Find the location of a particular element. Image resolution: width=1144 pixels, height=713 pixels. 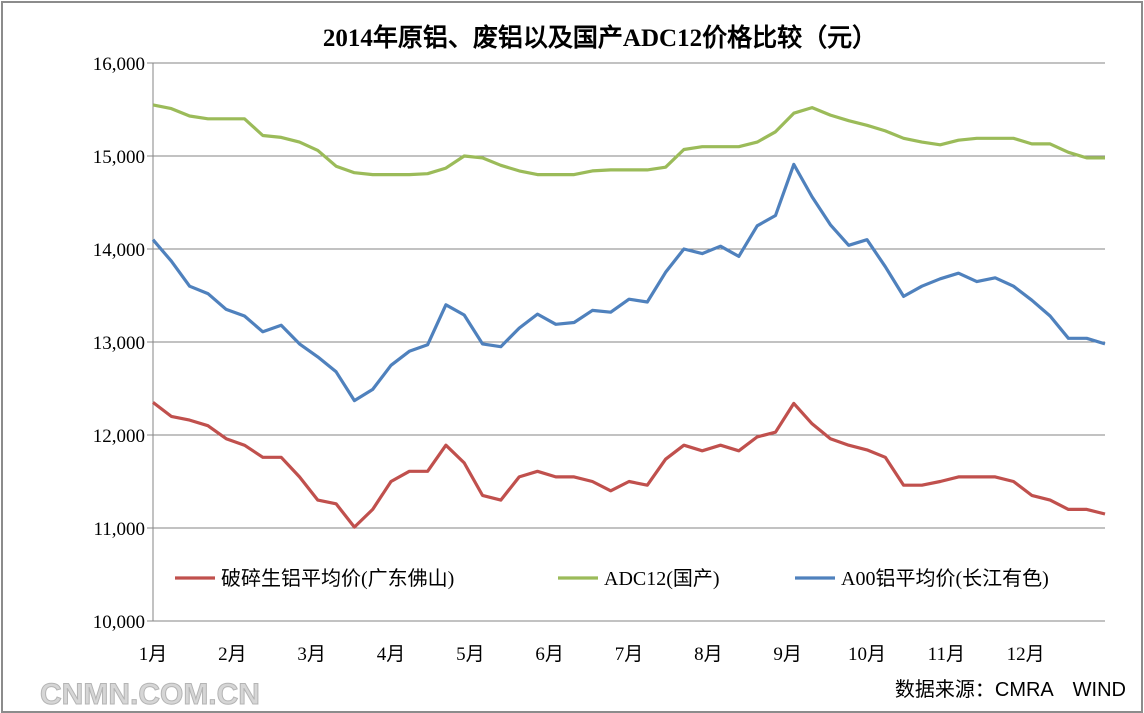

y-tick-label: 10,000 is located at coordinates (119, 622).